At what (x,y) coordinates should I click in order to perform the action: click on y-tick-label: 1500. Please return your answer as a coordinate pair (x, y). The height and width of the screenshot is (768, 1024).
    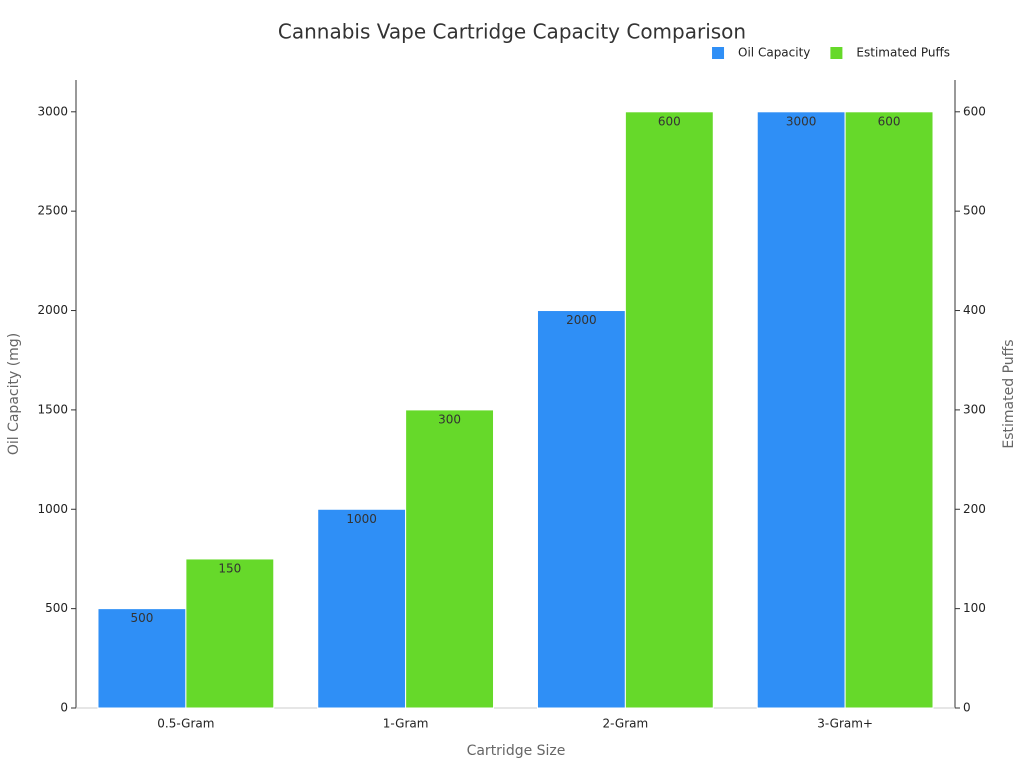
    Looking at the image, I should click on (52, 409).